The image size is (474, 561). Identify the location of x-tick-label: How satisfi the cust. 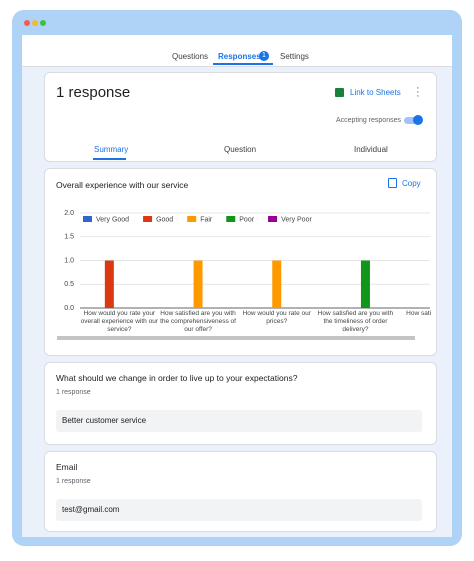
(420, 313).